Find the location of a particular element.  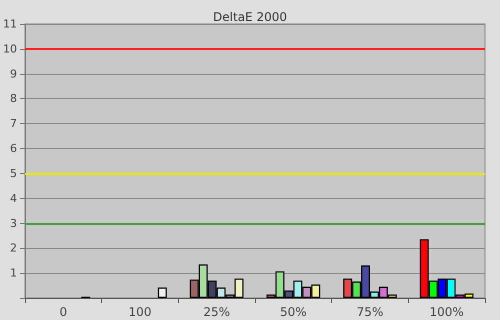

x-tick-label: 100% is located at coordinates (447, 312).